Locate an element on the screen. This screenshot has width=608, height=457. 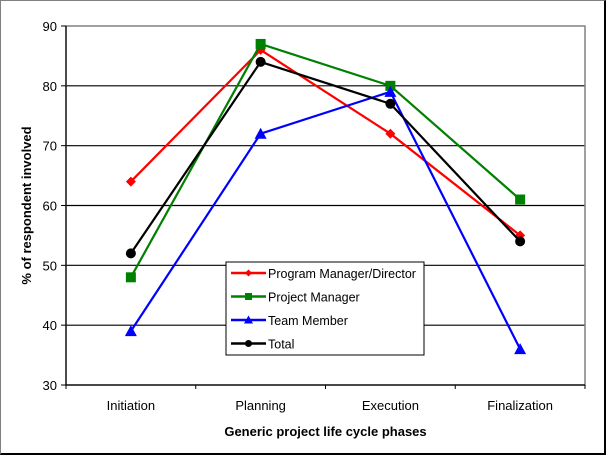
y-tick-label: 80 is located at coordinates (50, 86).